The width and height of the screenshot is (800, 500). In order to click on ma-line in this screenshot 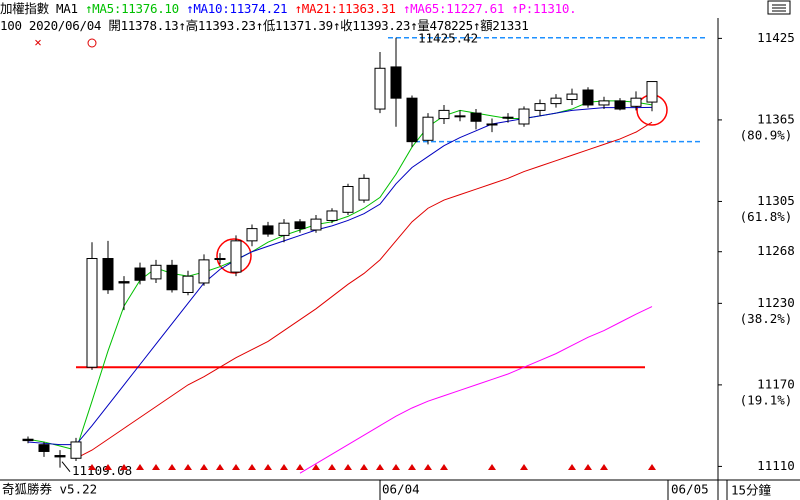, I will do `click(476, 390)`.